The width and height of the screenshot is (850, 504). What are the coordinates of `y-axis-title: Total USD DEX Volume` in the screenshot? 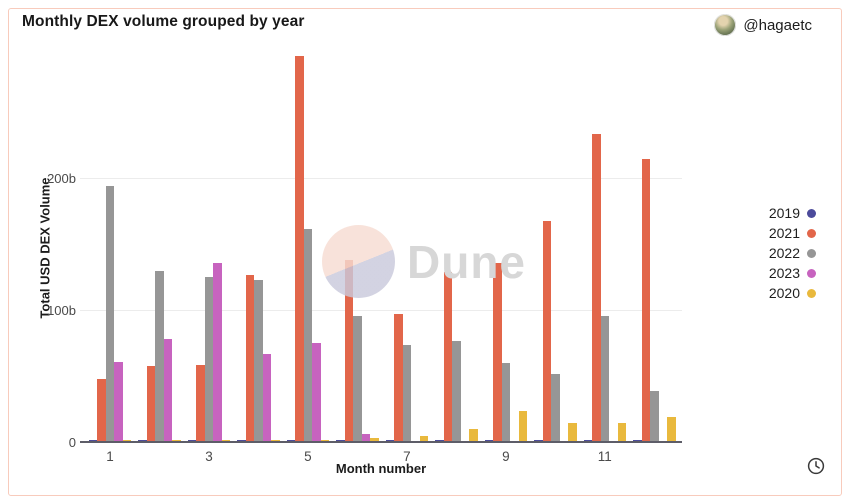 It's located at (45, 248).